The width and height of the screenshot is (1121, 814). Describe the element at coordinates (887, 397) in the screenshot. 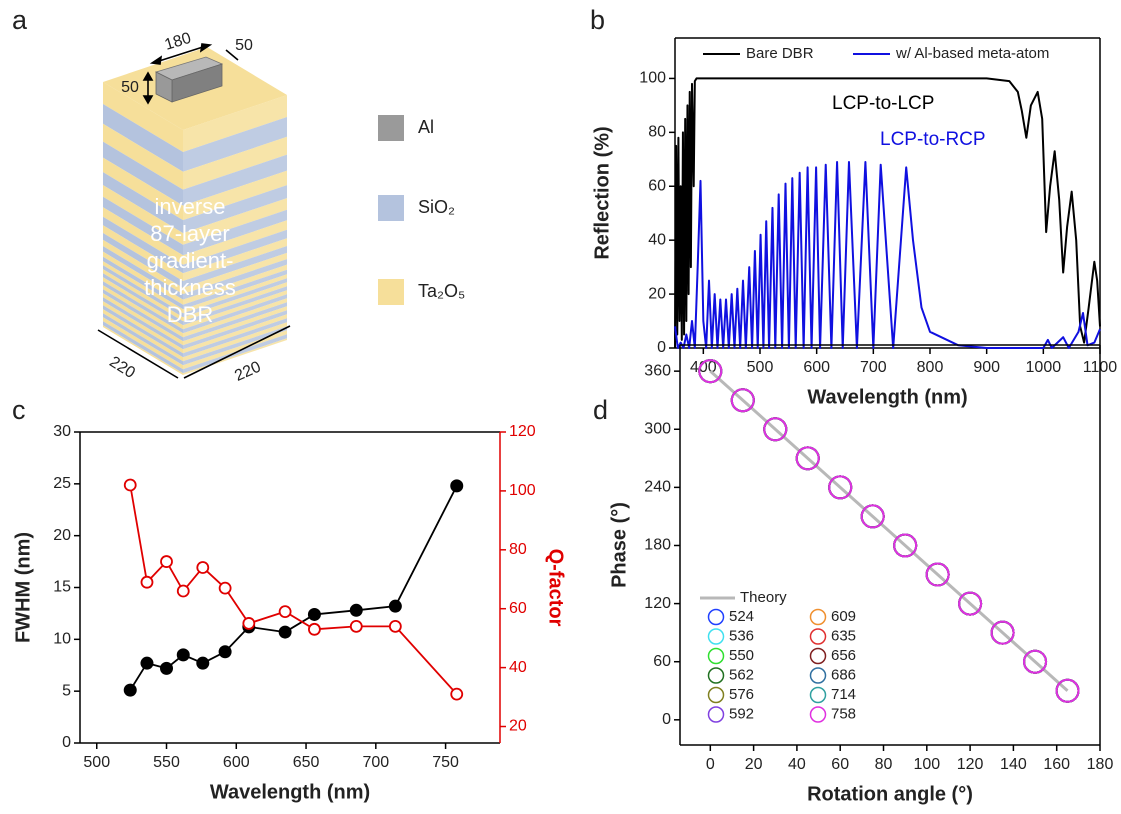

I see `x-axis-label: Wavelength (nm)` at that location.